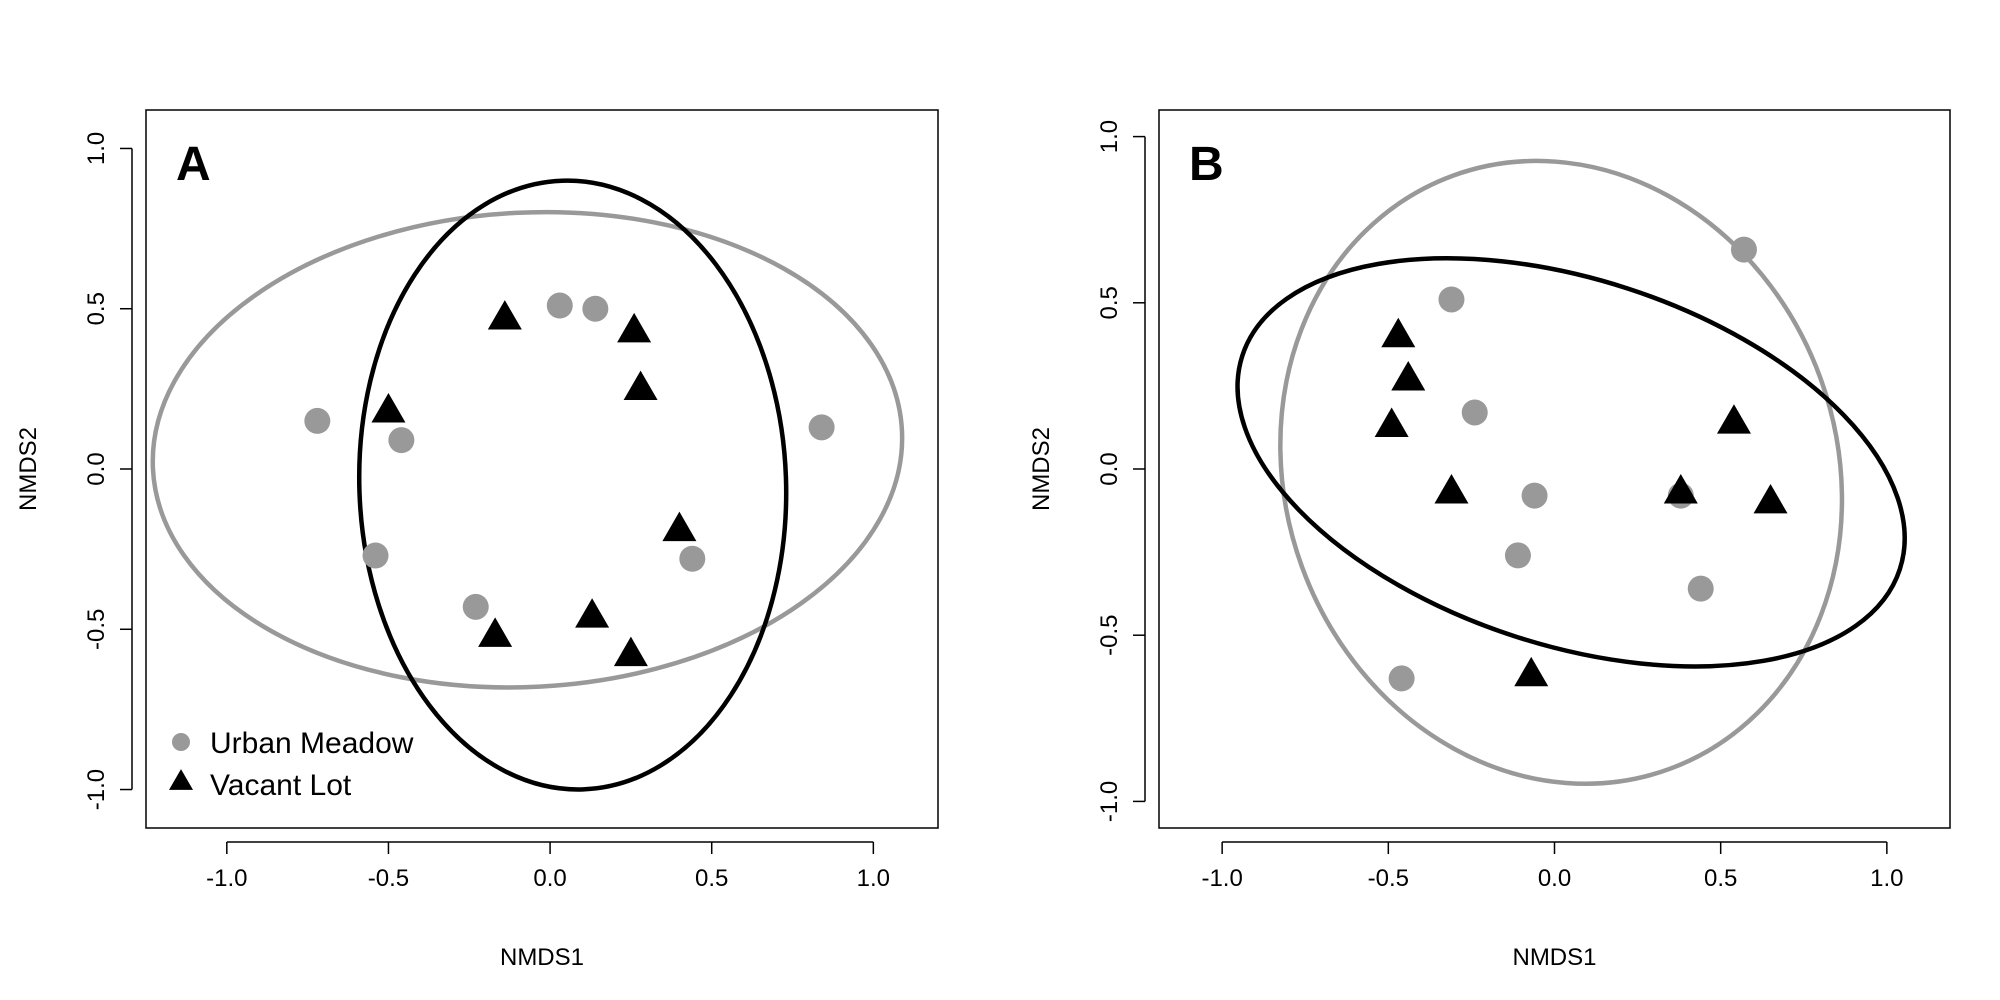 The height and width of the screenshot is (1000, 2000). Describe the element at coordinates (96, 789) in the screenshot. I see `panel-a-y-tick-label-1: -1.0` at that location.